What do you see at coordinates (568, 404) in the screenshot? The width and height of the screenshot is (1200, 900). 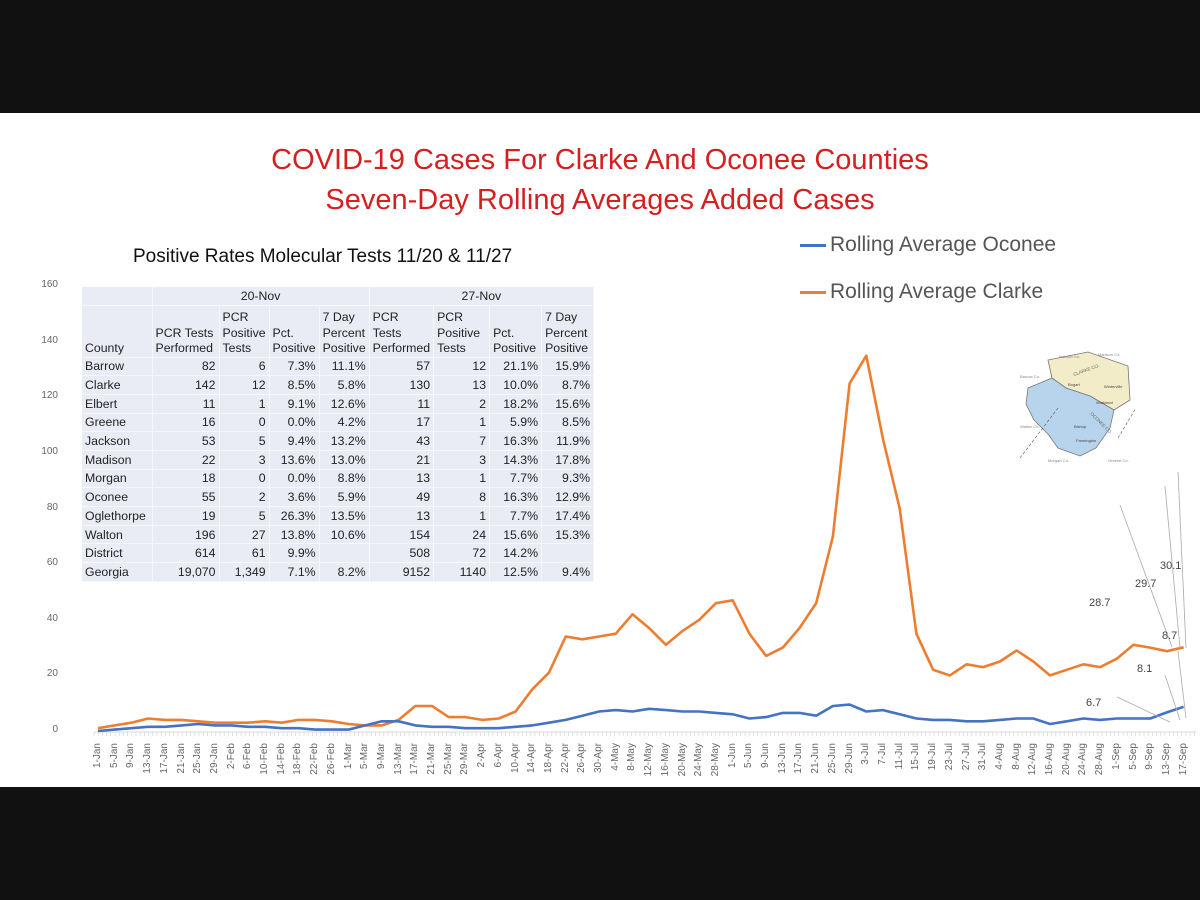 I see `table-cell: 15.6%` at bounding box center [568, 404].